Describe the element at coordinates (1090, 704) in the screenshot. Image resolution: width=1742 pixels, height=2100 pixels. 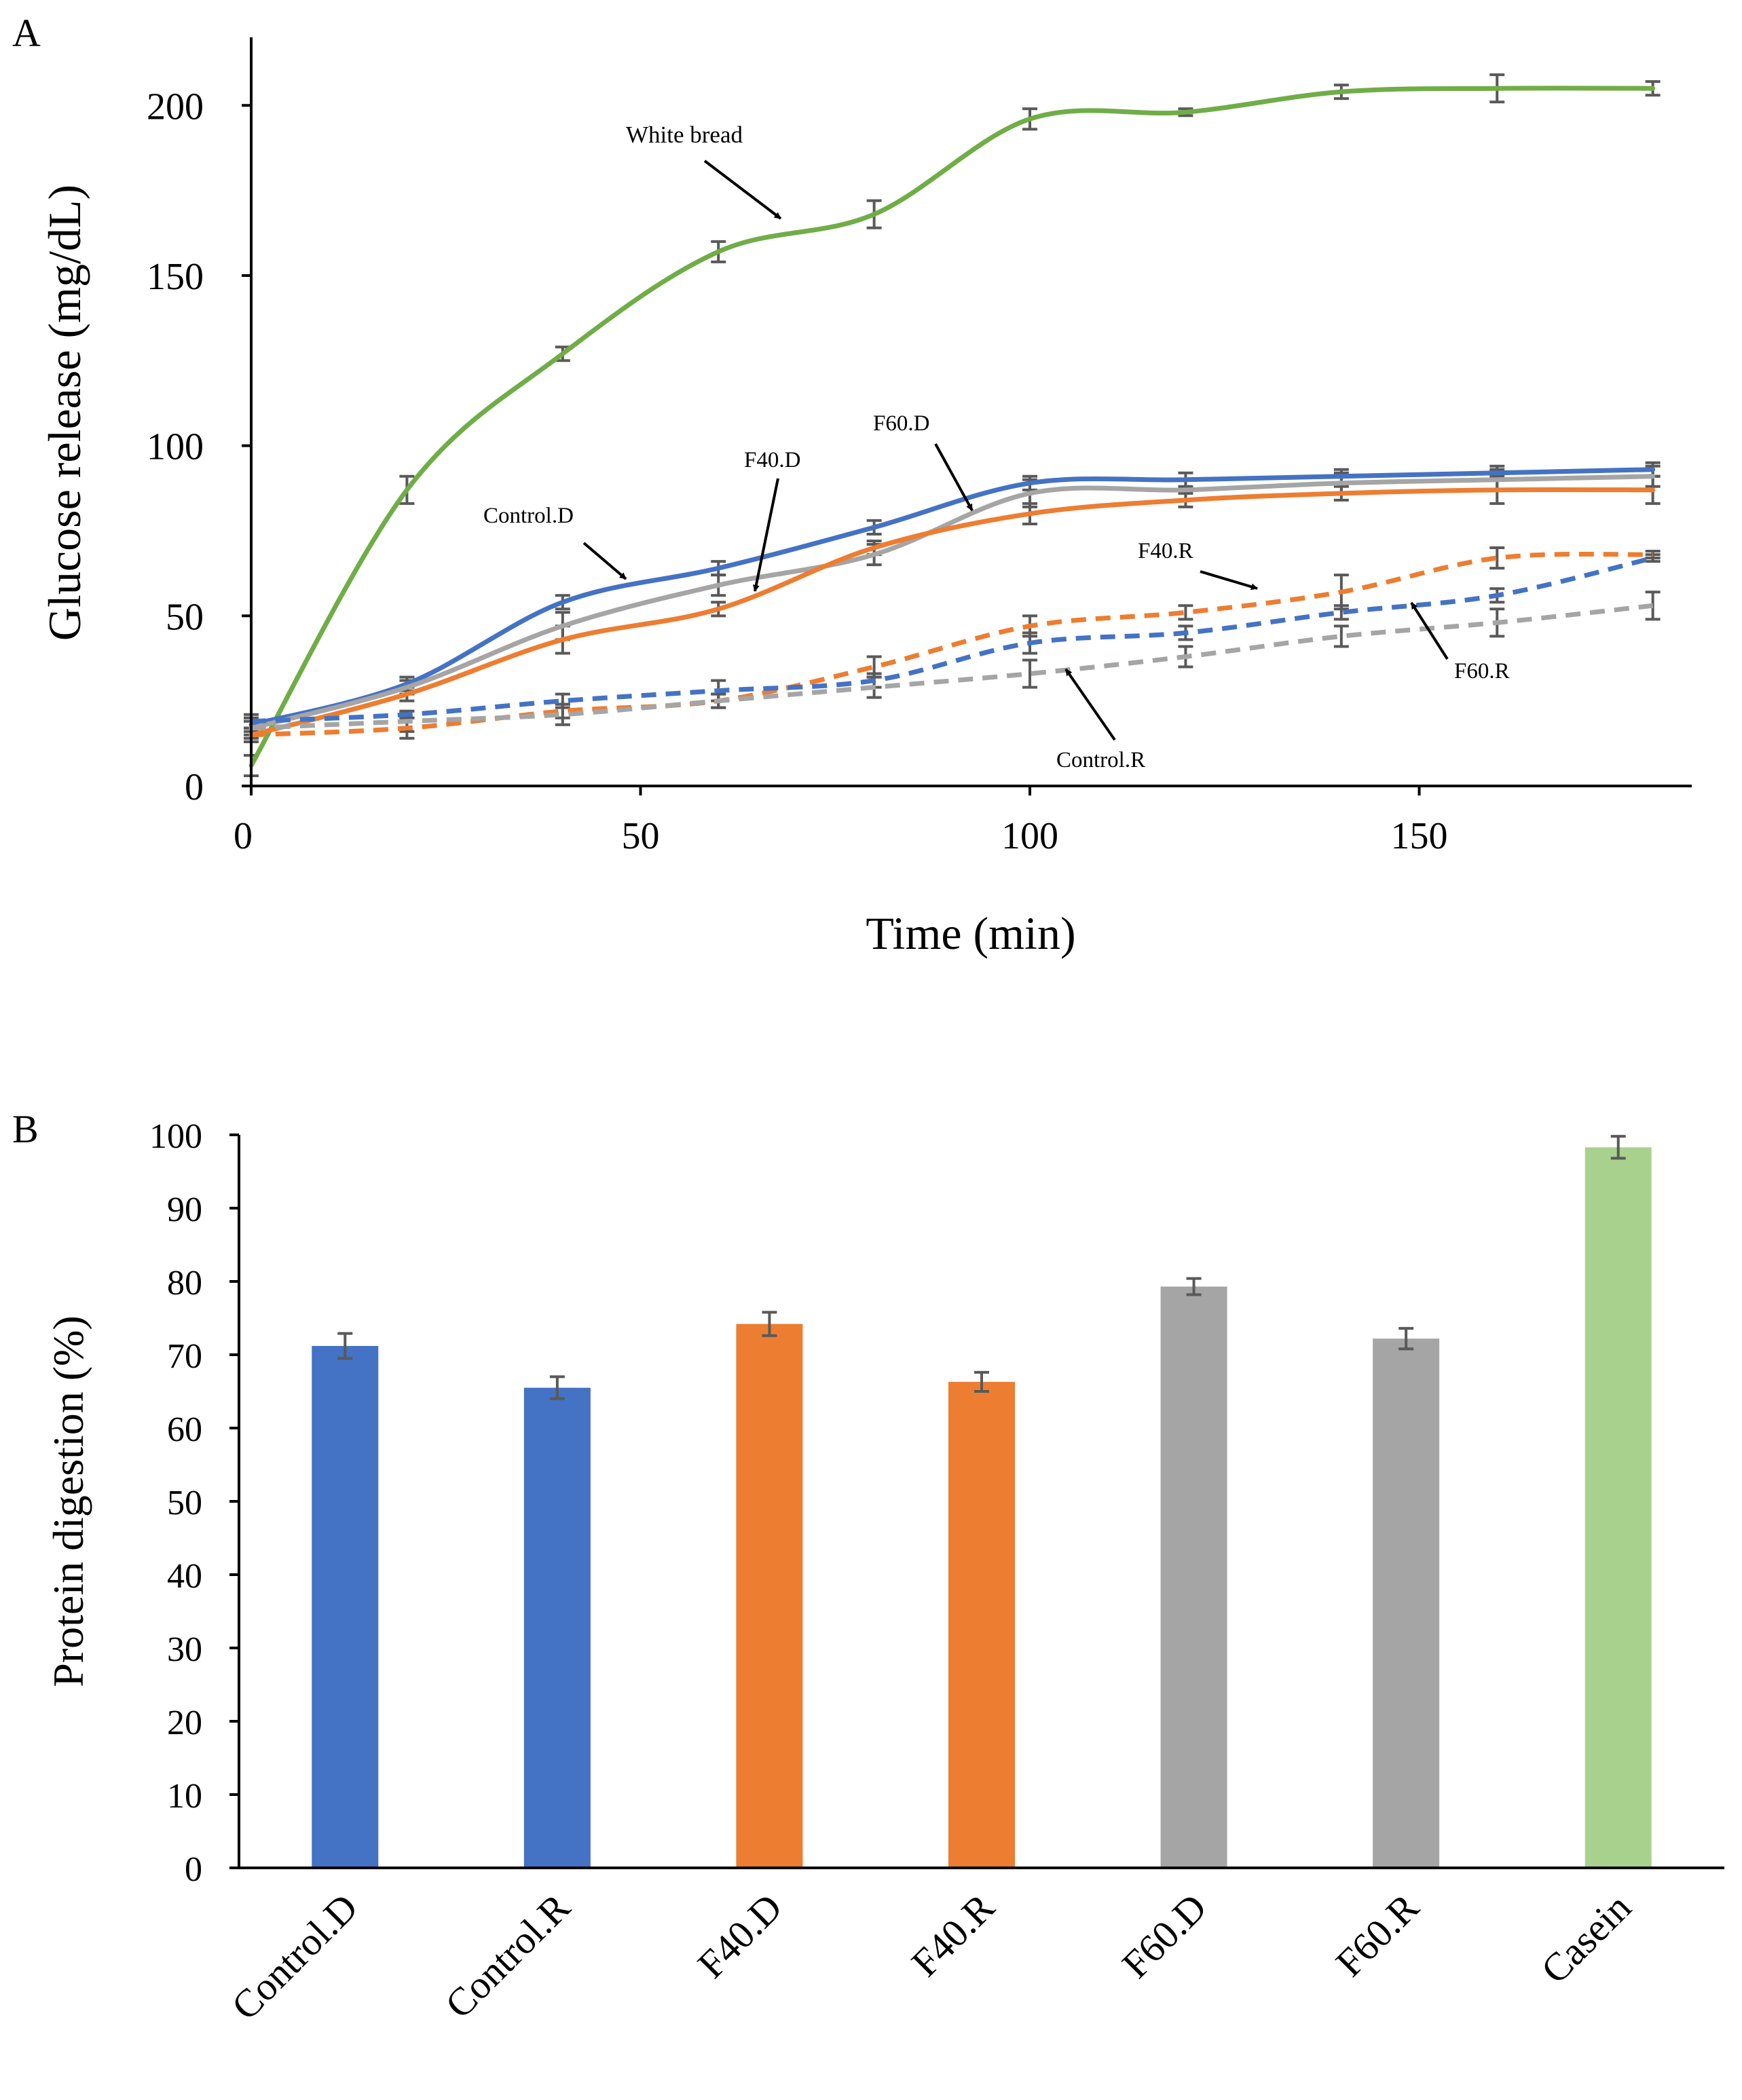
I see `annotation-arrow-control-r` at that location.